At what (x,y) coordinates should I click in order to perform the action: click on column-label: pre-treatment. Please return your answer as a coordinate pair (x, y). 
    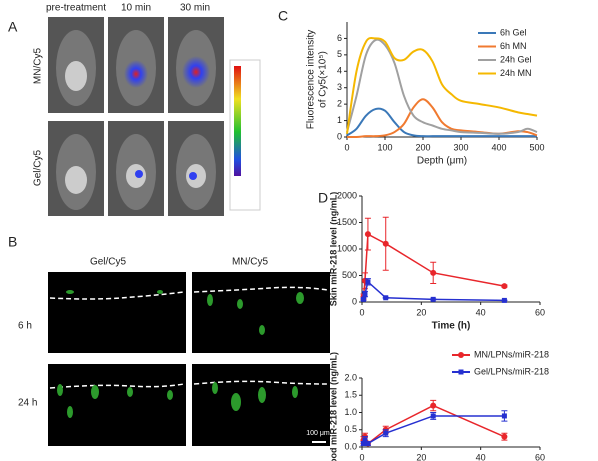
    Looking at the image, I should click on (76, 8).